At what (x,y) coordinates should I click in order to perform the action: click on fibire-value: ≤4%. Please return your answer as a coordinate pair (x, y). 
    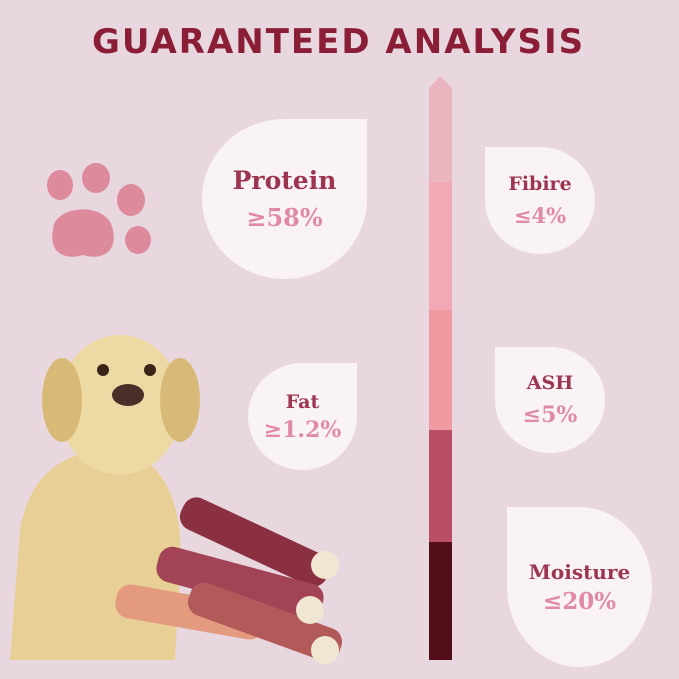
    Looking at the image, I should click on (540, 215).